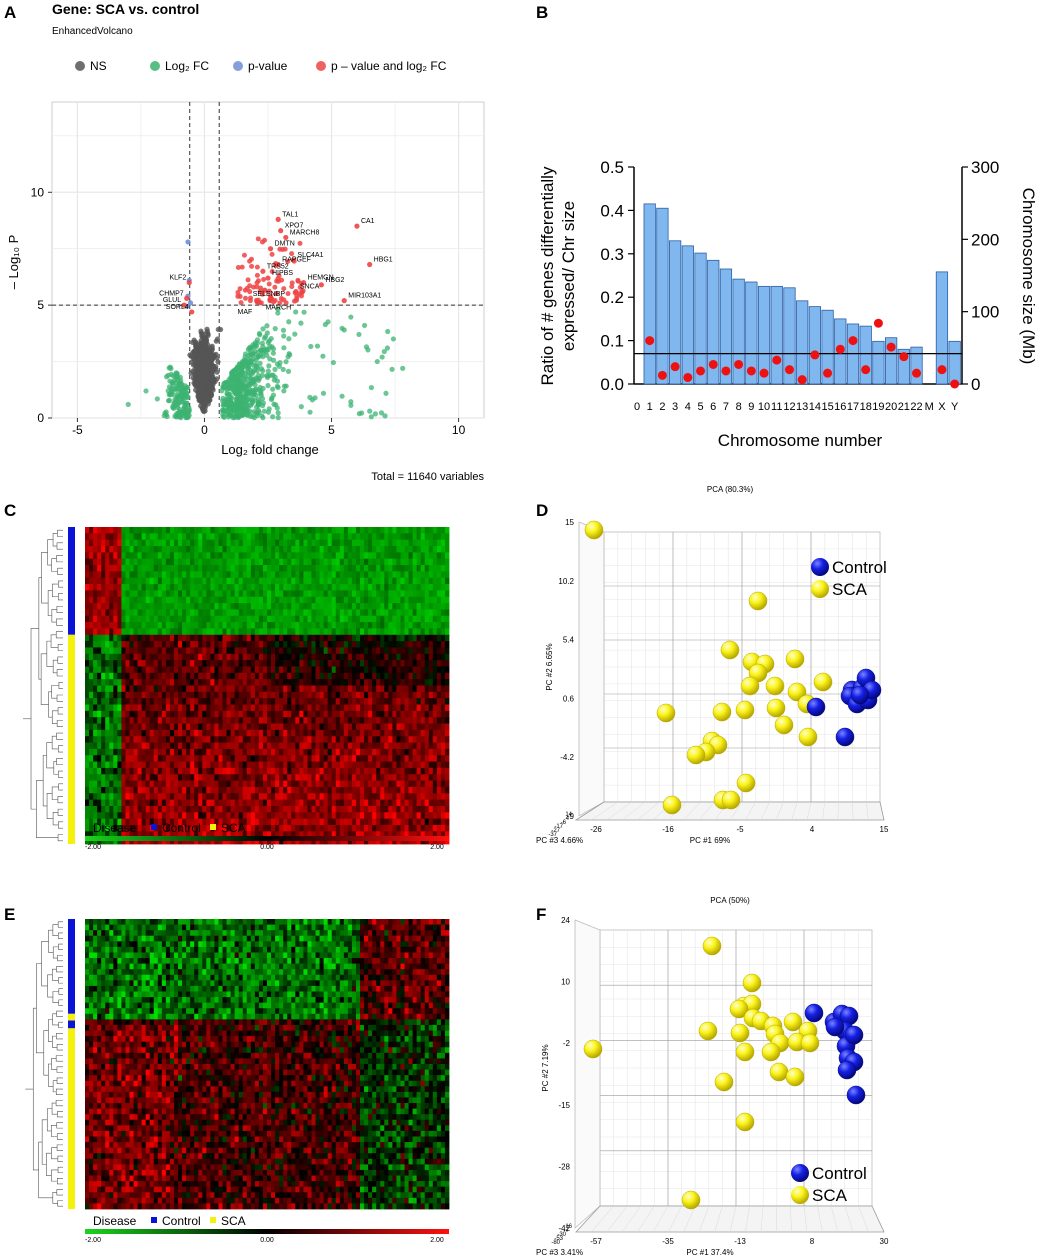 This screenshot has height=1257, width=1038. I want to click on bar-ratio-dot-X, so click(942, 370).